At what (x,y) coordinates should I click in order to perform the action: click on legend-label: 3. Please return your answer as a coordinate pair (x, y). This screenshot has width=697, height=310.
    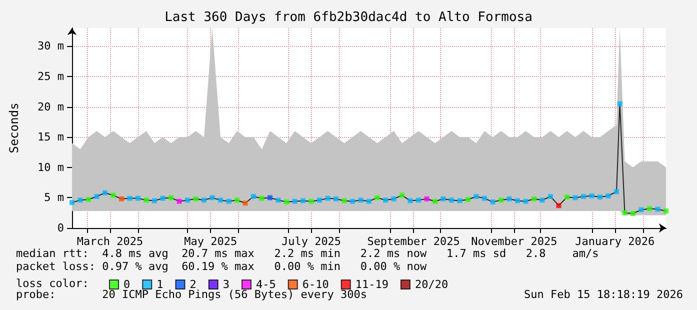
    Looking at the image, I should click on (226, 284).